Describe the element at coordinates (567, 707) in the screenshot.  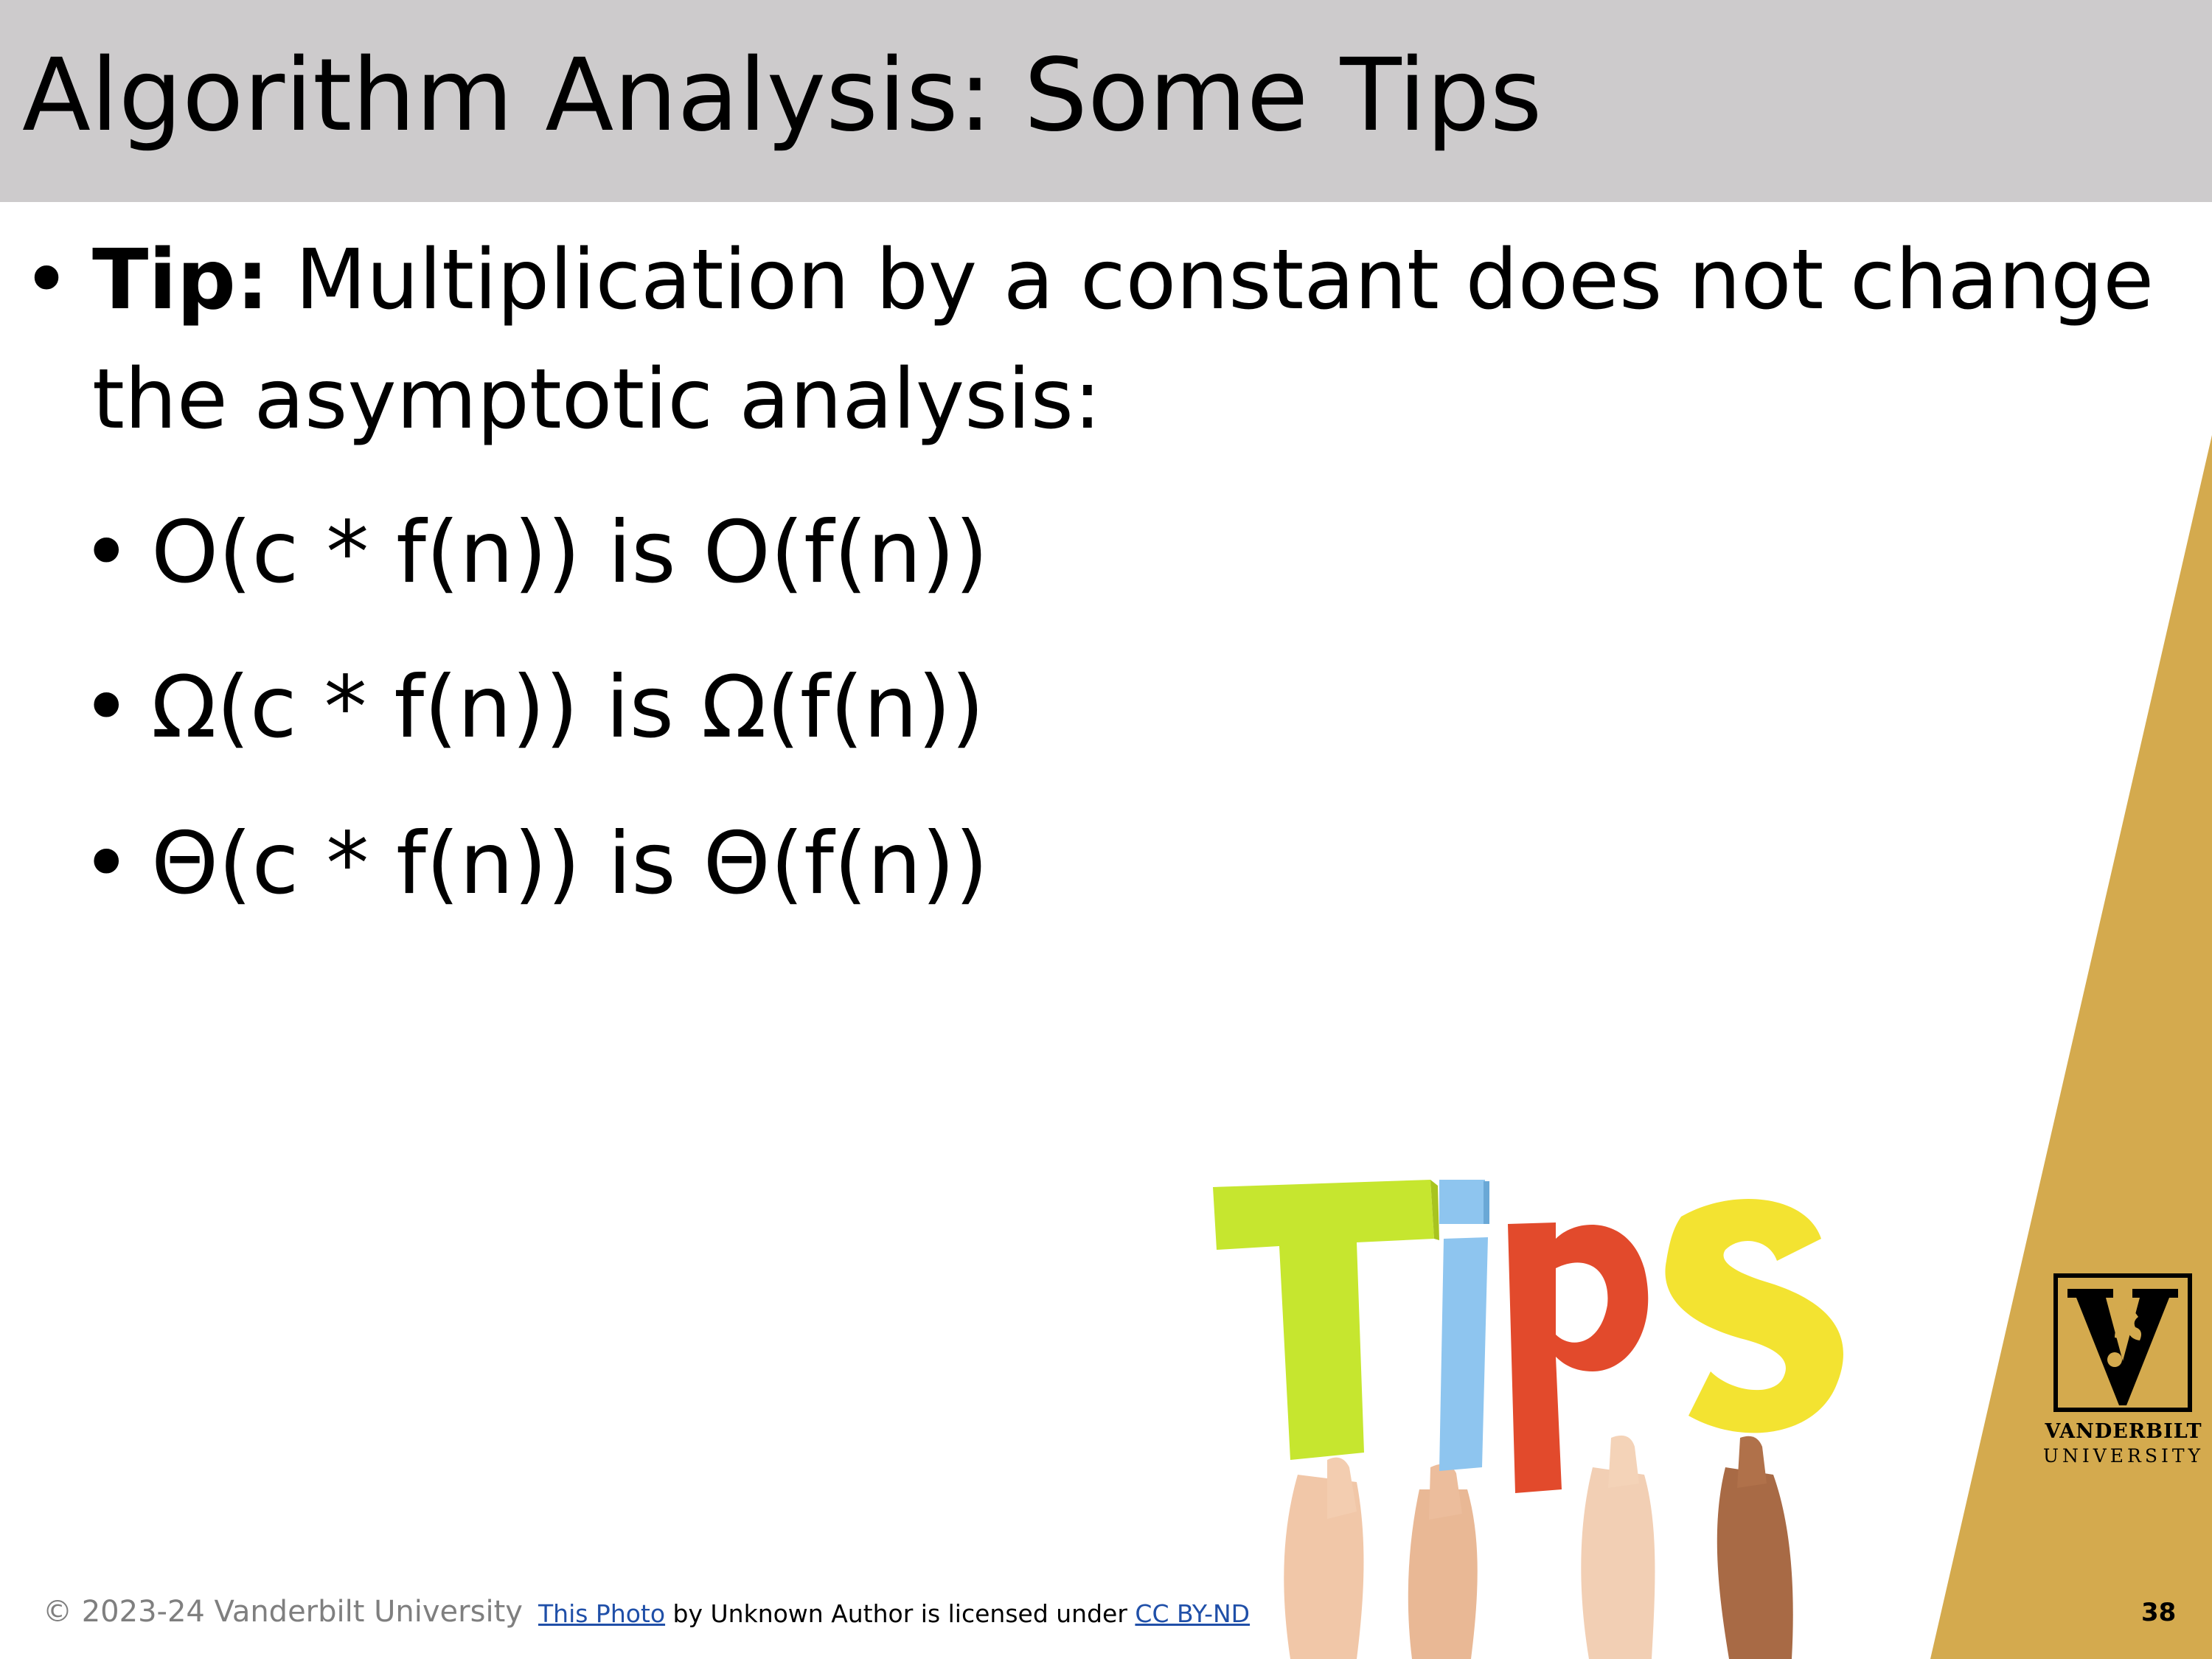
I see `sub-bullet-text: Ω(c * f(n)) is Ω(f(n))` at that location.